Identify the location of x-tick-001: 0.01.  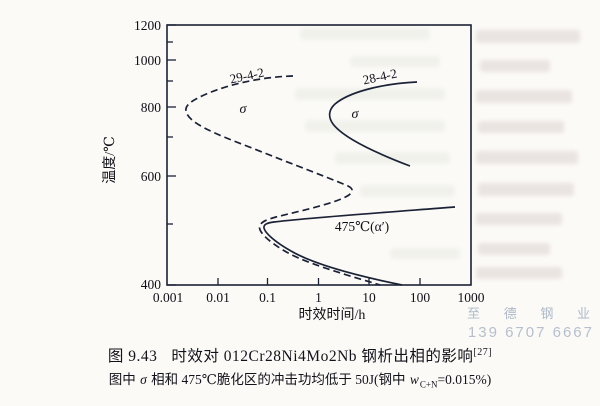
(218, 297).